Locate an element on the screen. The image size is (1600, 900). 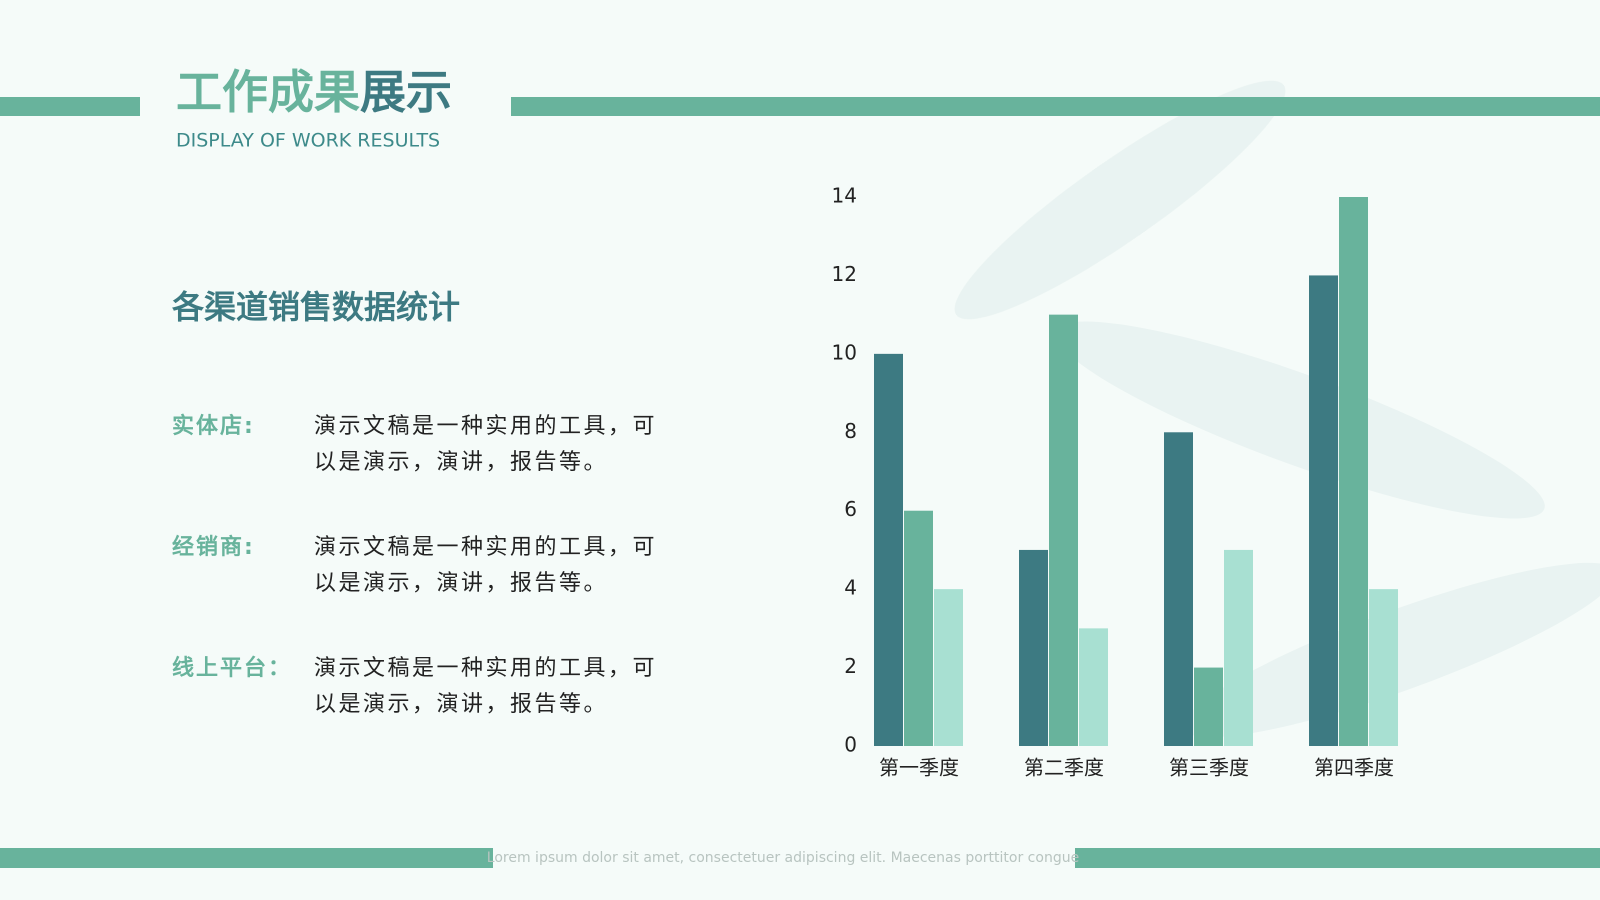
y-tick-label: 2 is located at coordinates (850, 666).